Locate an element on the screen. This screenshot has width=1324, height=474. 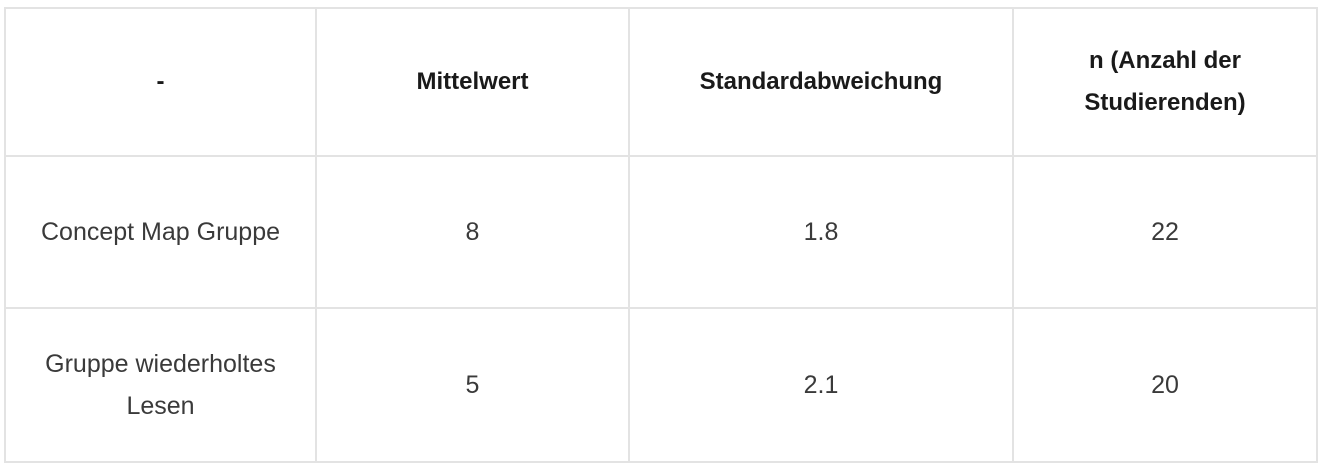
row-mean: 8 is located at coordinates (472, 232).